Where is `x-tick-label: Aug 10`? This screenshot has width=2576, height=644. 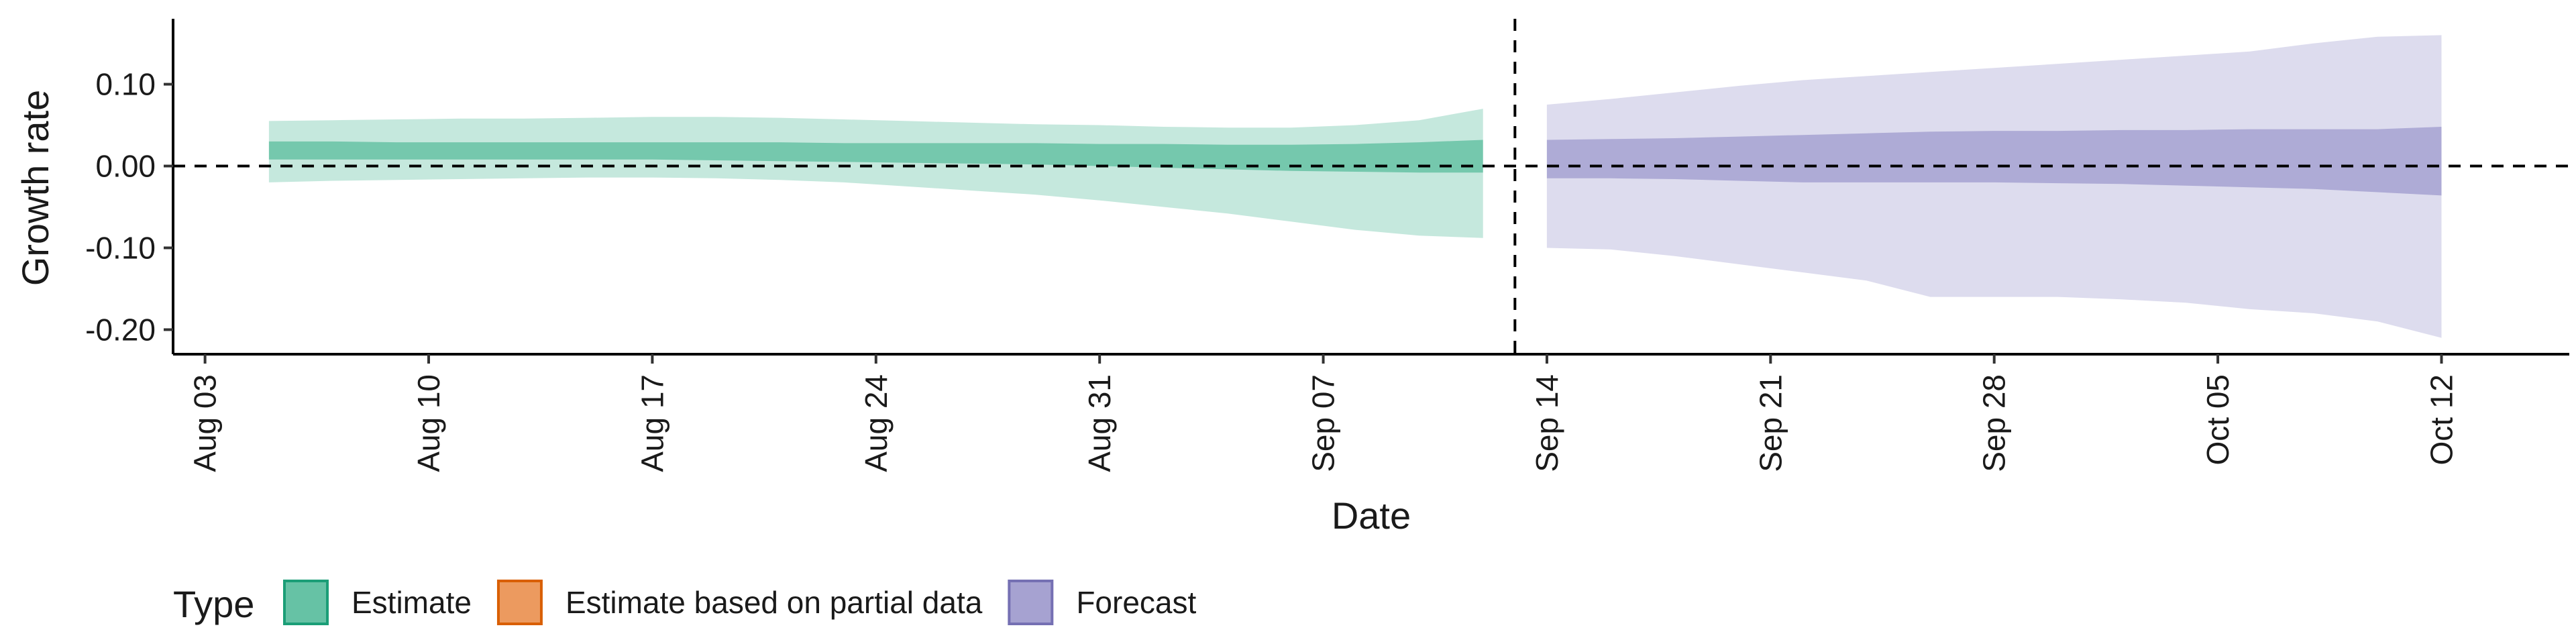
x-tick-label: Aug 10 is located at coordinates (428, 423).